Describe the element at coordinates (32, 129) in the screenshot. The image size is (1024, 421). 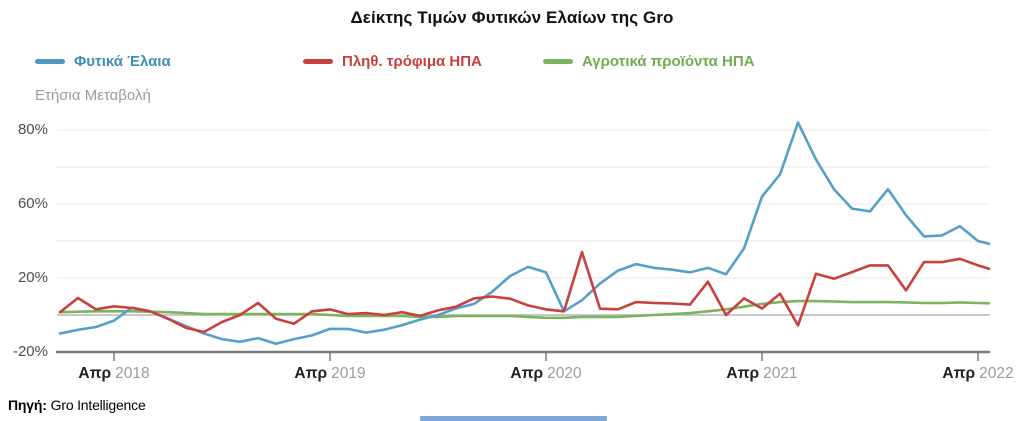
I see `y-tick-label-80: 80%` at that location.